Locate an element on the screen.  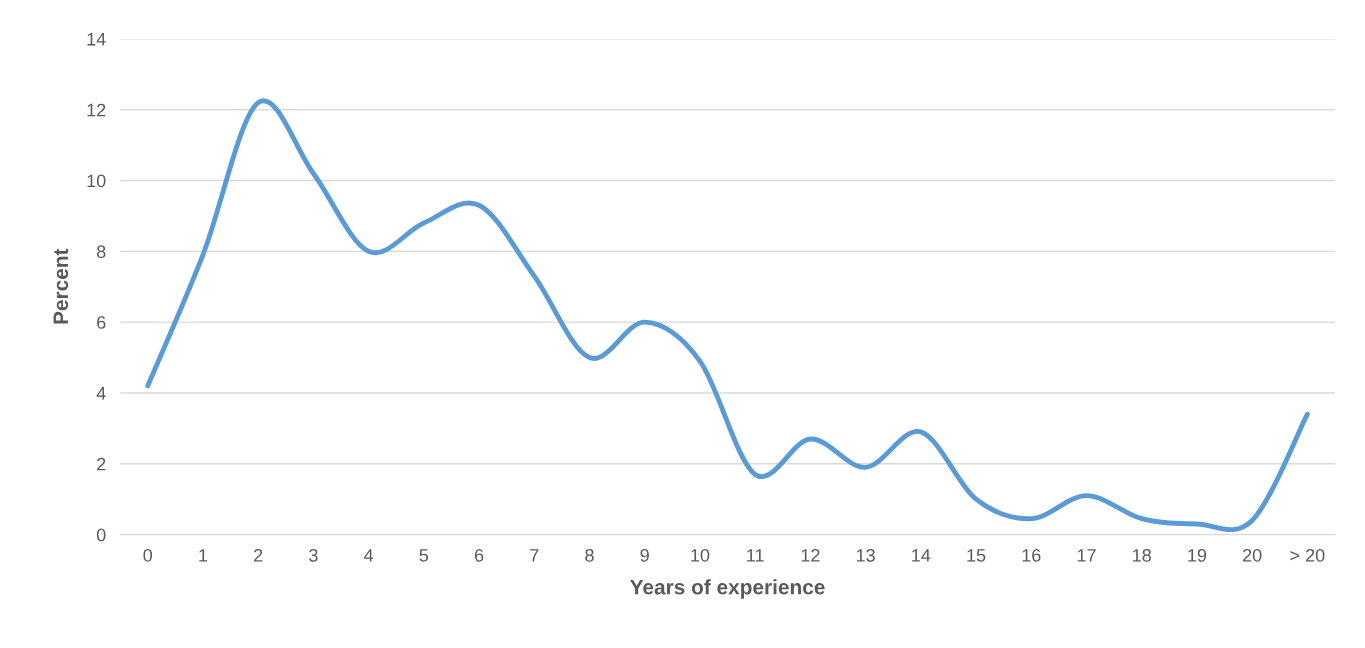
x-tick-label: 16 is located at coordinates (1031, 555).